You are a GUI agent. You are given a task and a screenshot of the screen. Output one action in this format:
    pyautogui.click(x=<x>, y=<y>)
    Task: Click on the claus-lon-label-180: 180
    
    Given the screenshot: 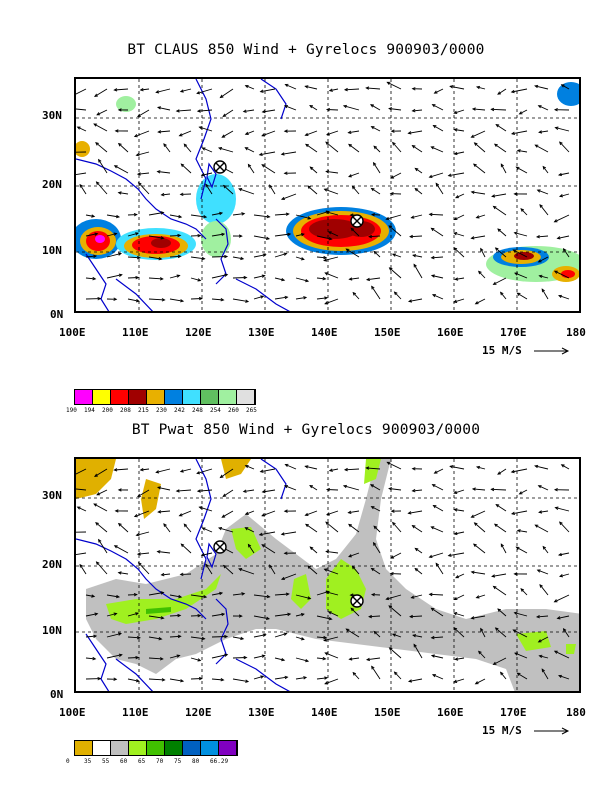 What is the action you would take?
    pyautogui.click(x=576, y=332)
    